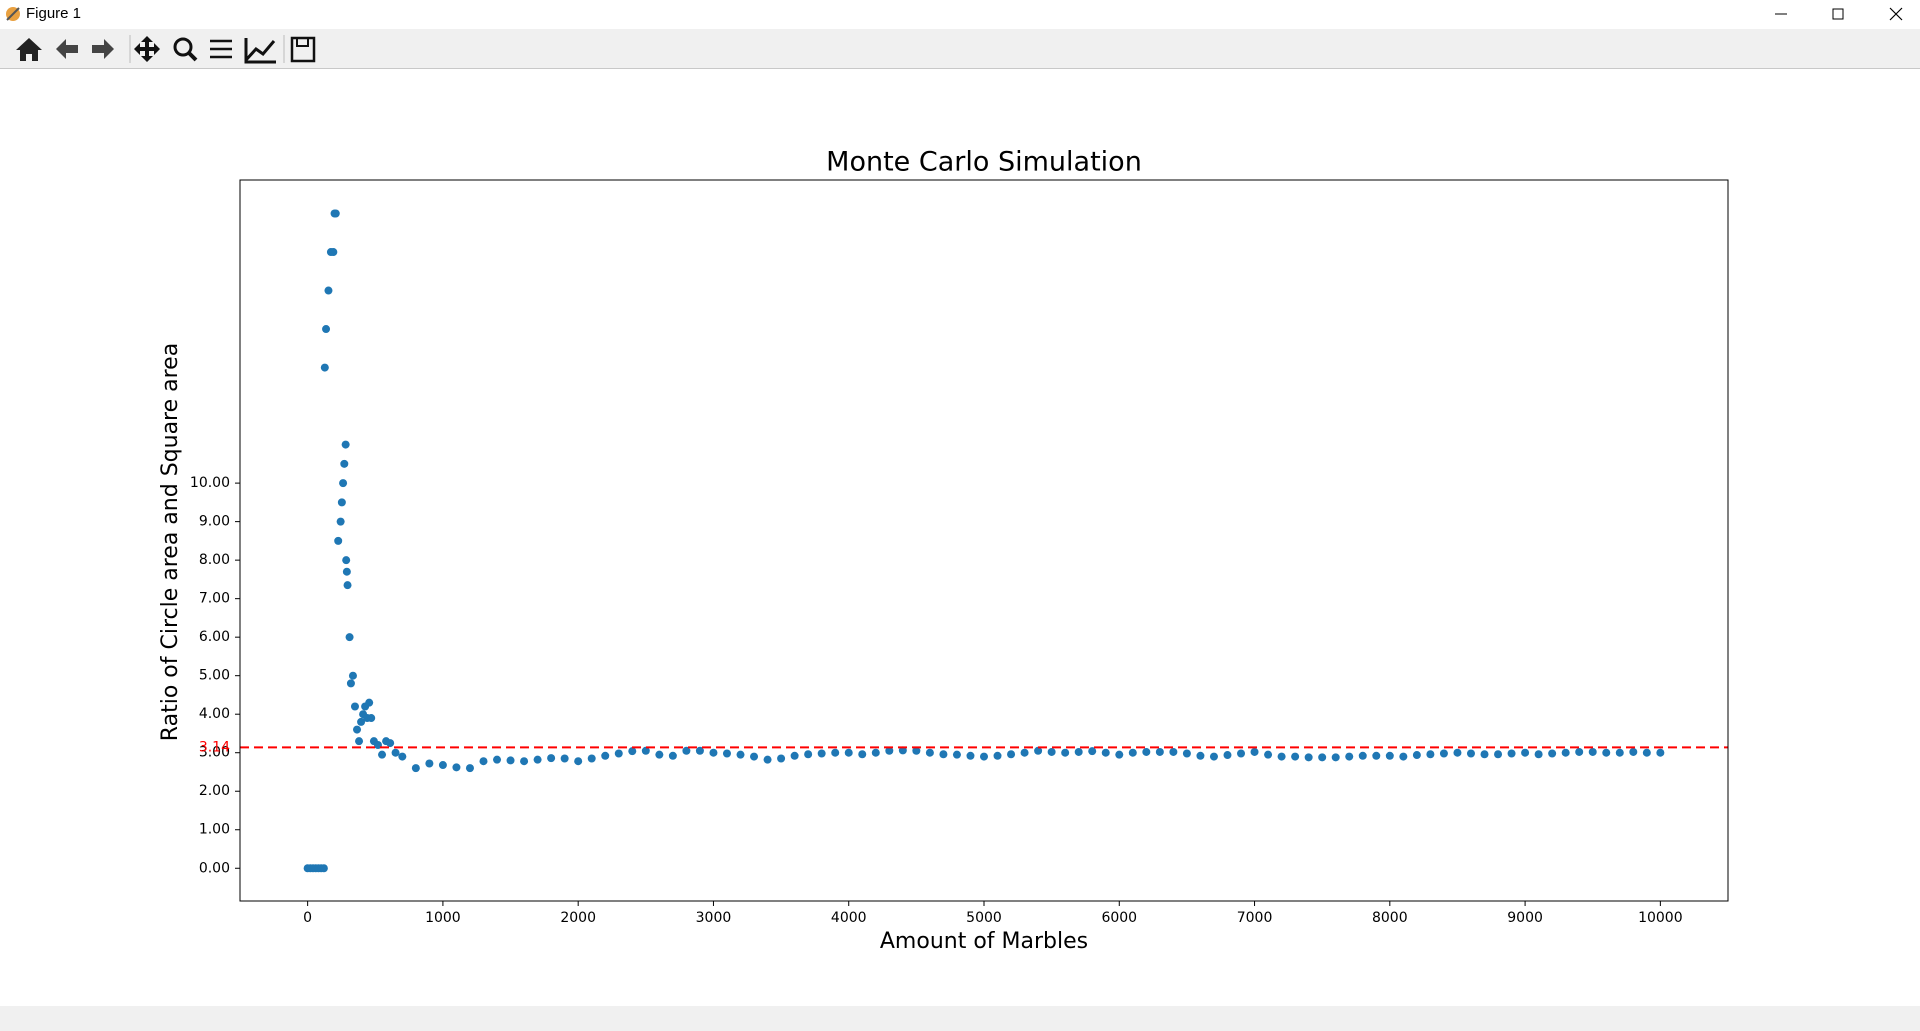 The height and width of the screenshot is (1031, 1920). What do you see at coordinates (984, 941) in the screenshot?
I see `x-axis-label: Amount of Marbles` at bounding box center [984, 941].